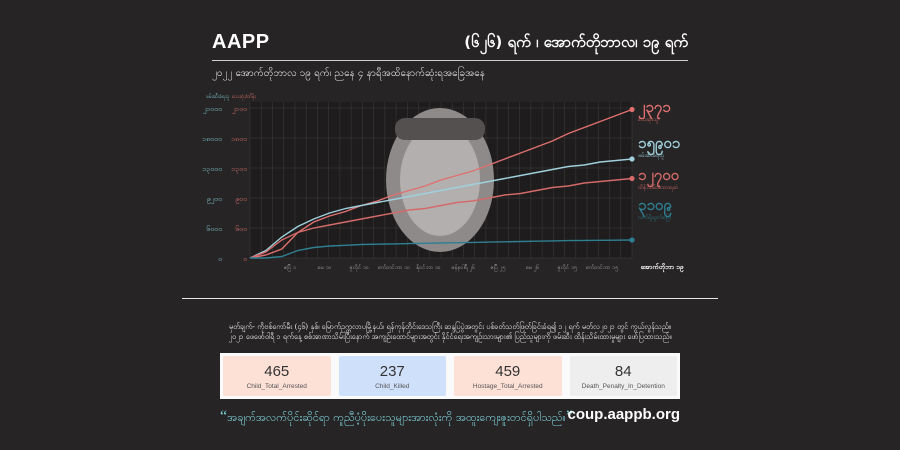 This screenshot has width=900, height=450. I want to click on right-axis-title: သေဆုံး/ထိန်း, so click(244, 97).